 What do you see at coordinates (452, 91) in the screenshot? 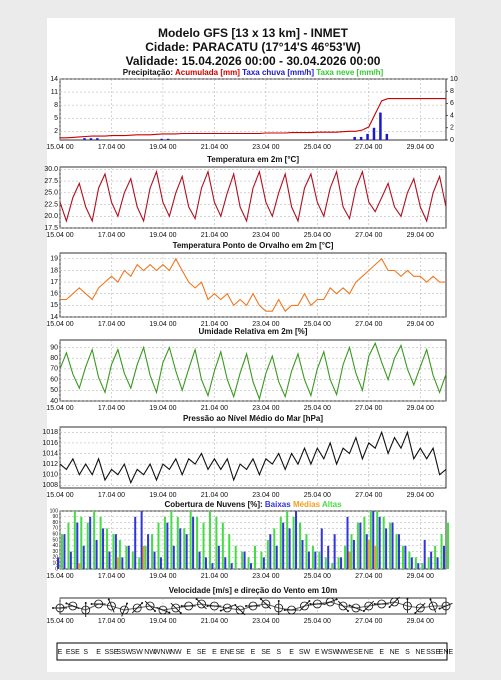
I see `y2-tick-label: 8` at bounding box center [452, 91].